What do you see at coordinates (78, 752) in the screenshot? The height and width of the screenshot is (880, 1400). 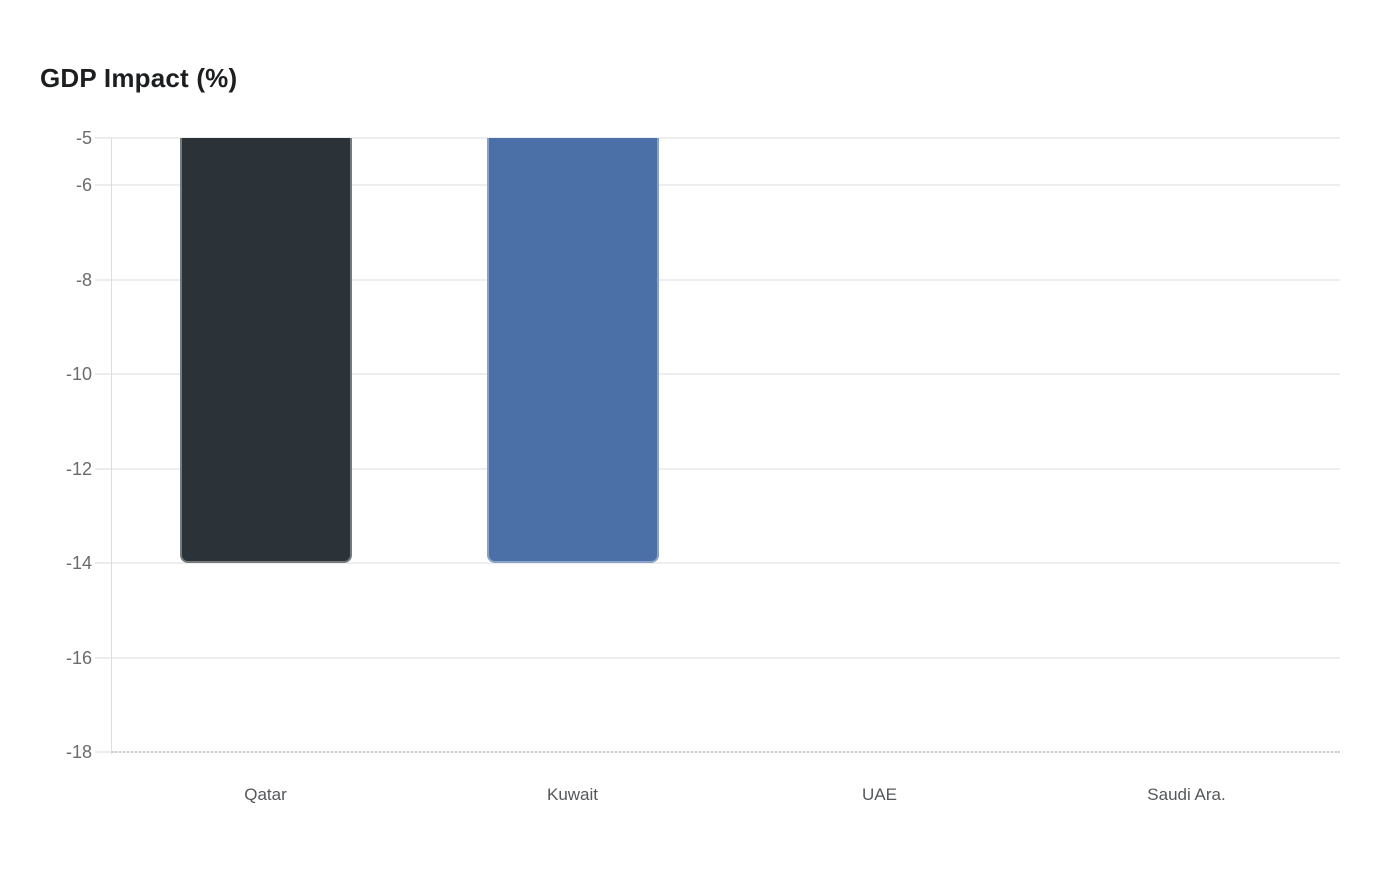 I see `y-axis-tick-label: -18` at bounding box center [78, 752].